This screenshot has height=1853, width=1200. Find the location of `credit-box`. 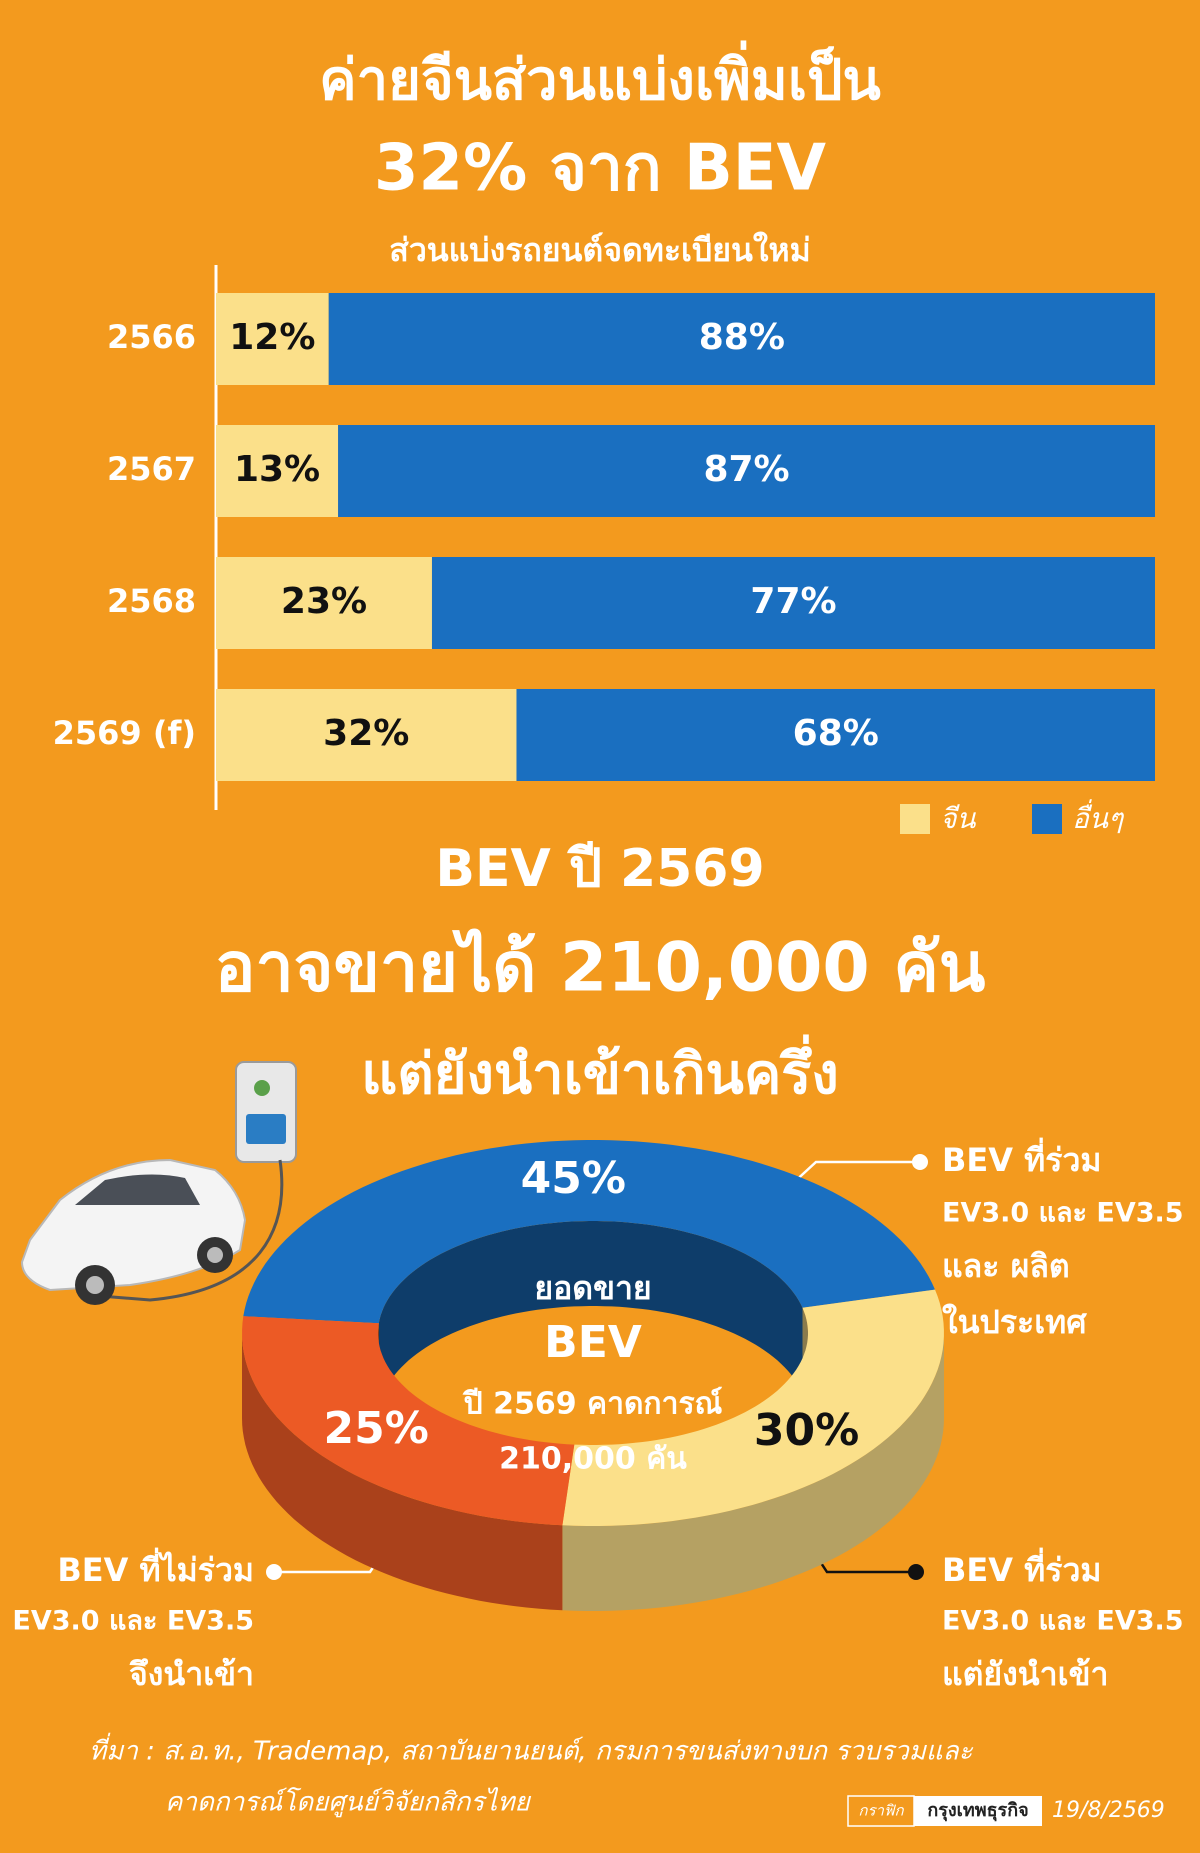

credit-box is located at coordinates (978, 1811).